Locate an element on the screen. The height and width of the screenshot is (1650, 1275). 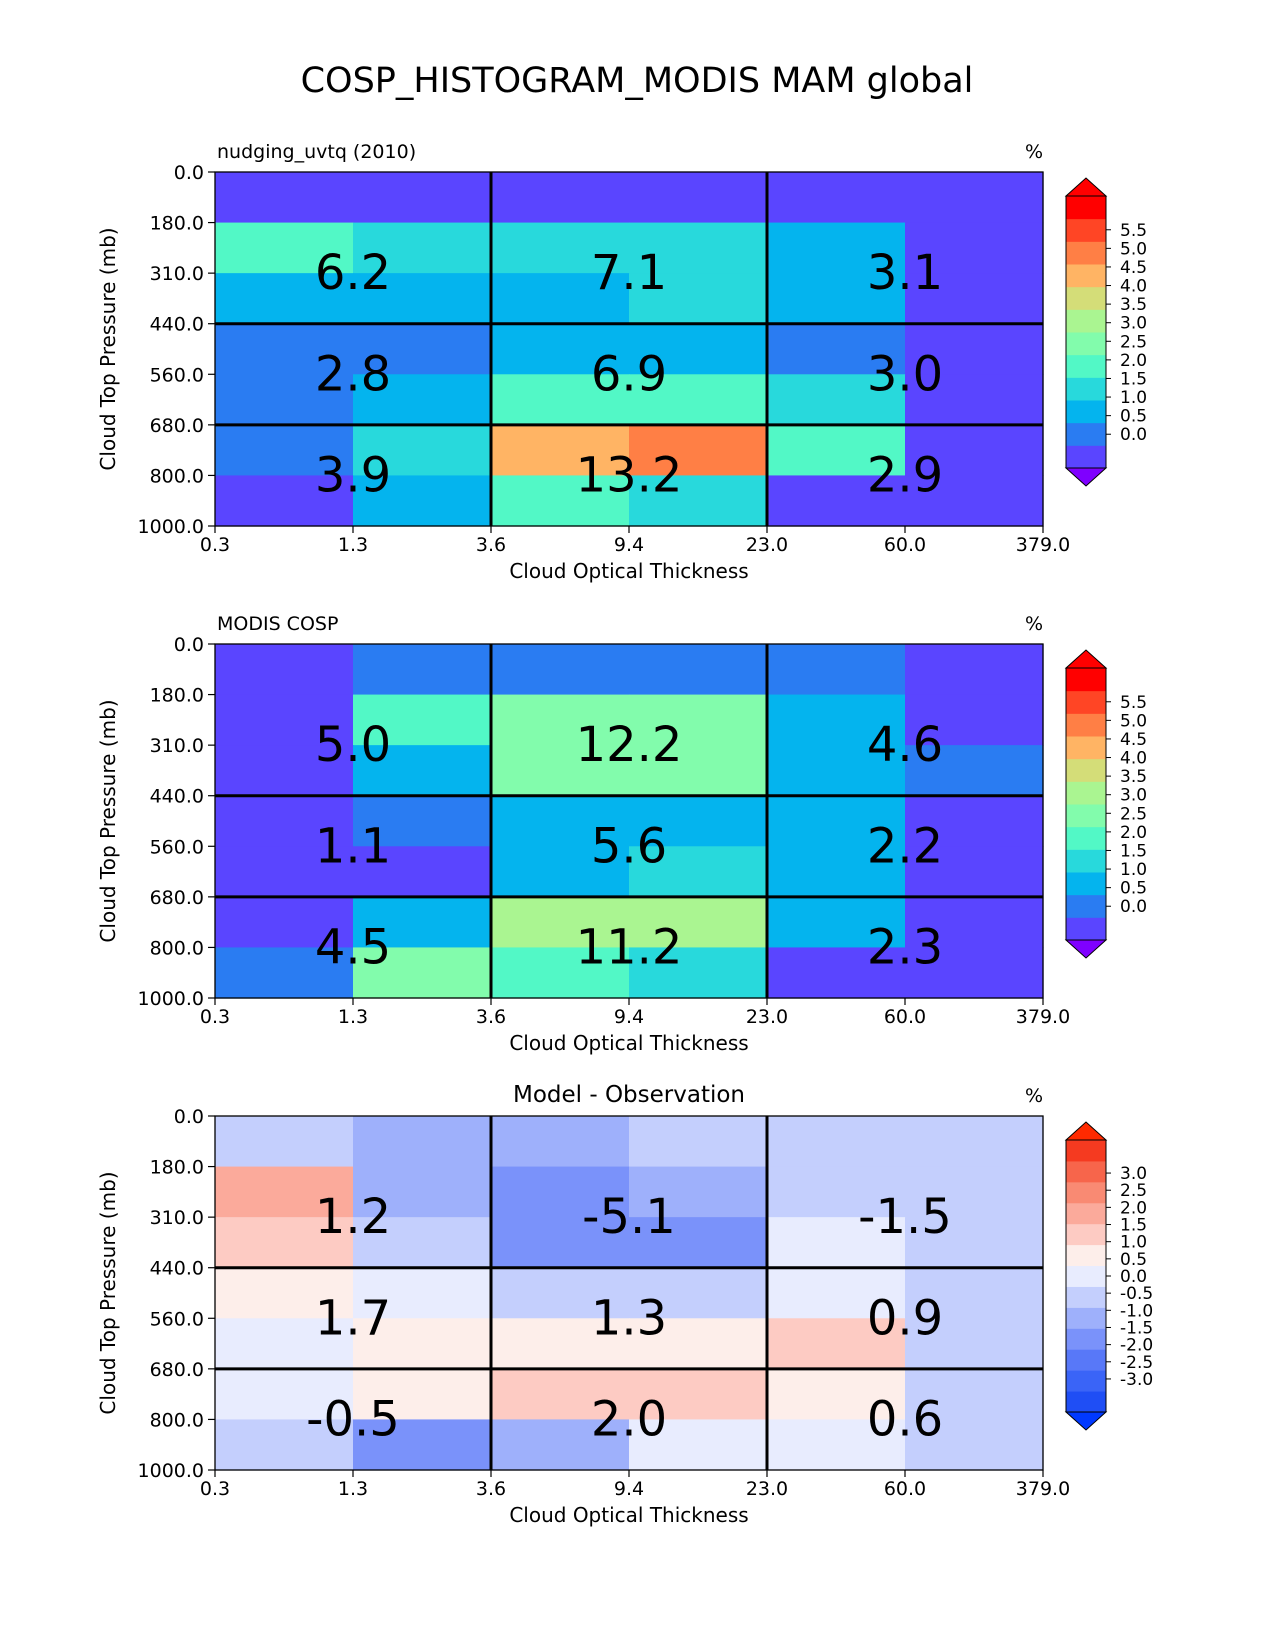
y-axis-label: Cloud Top Pressure (mb) is located at coordinates (108, 820).